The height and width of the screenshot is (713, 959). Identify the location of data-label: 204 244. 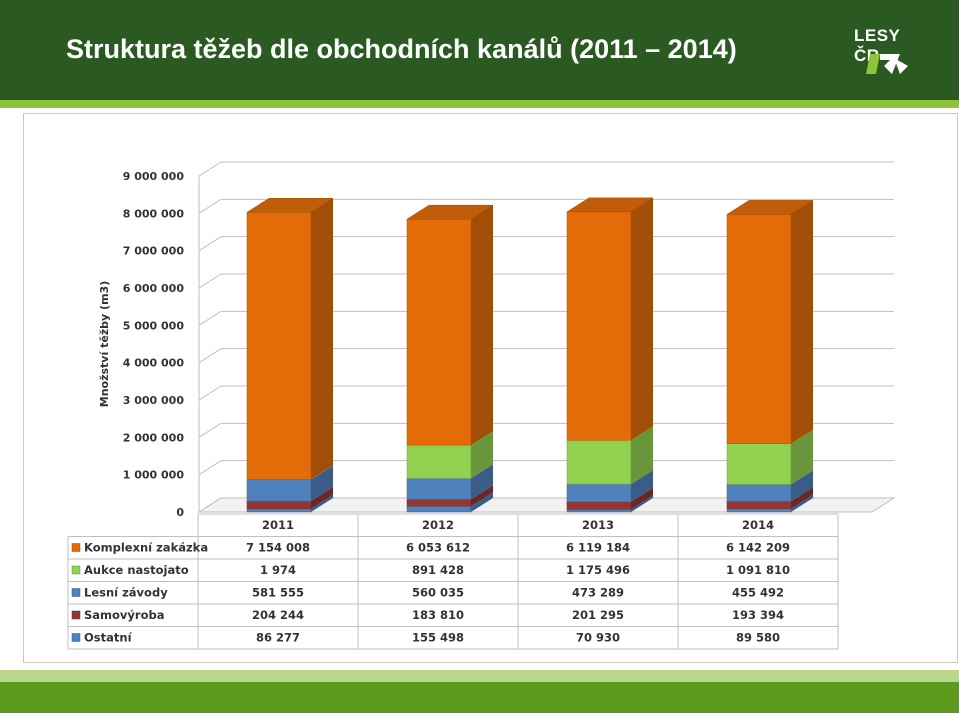
(278, 615).